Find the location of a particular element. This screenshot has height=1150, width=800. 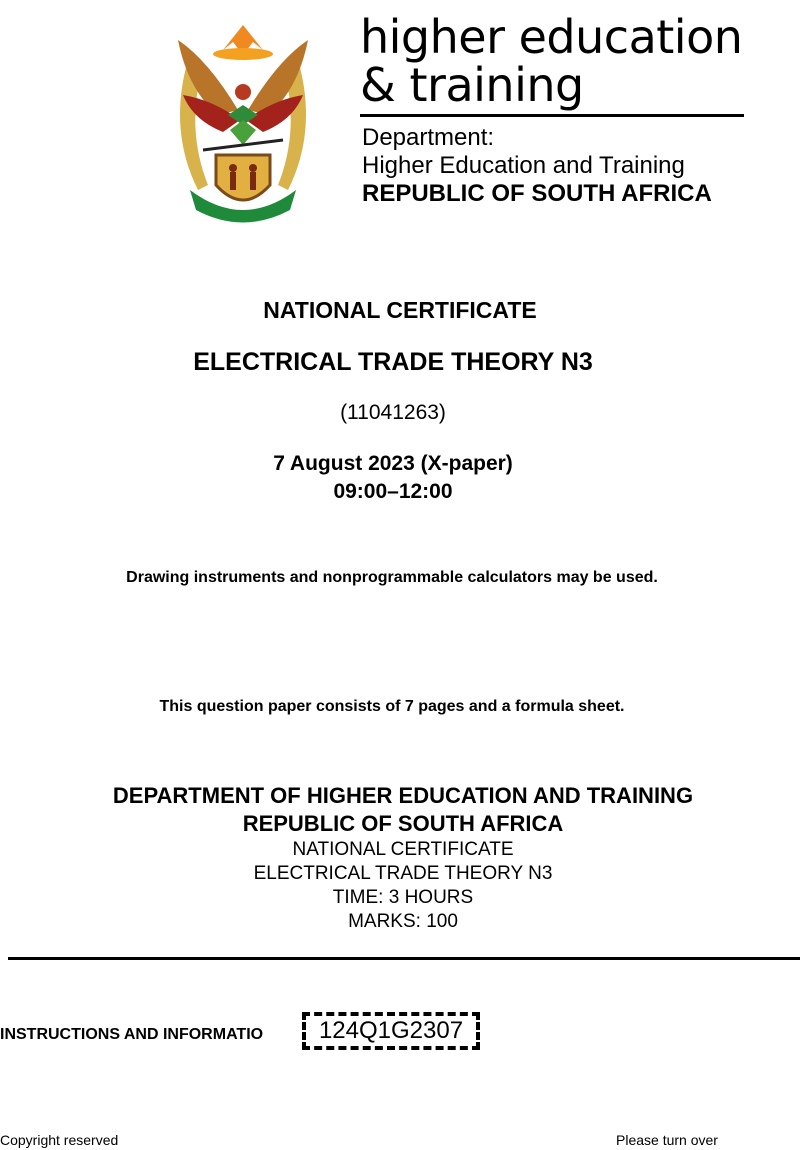

subject-title: ELECTRICAL TRADE THEORY N3 is located at coordinates (393, 362).